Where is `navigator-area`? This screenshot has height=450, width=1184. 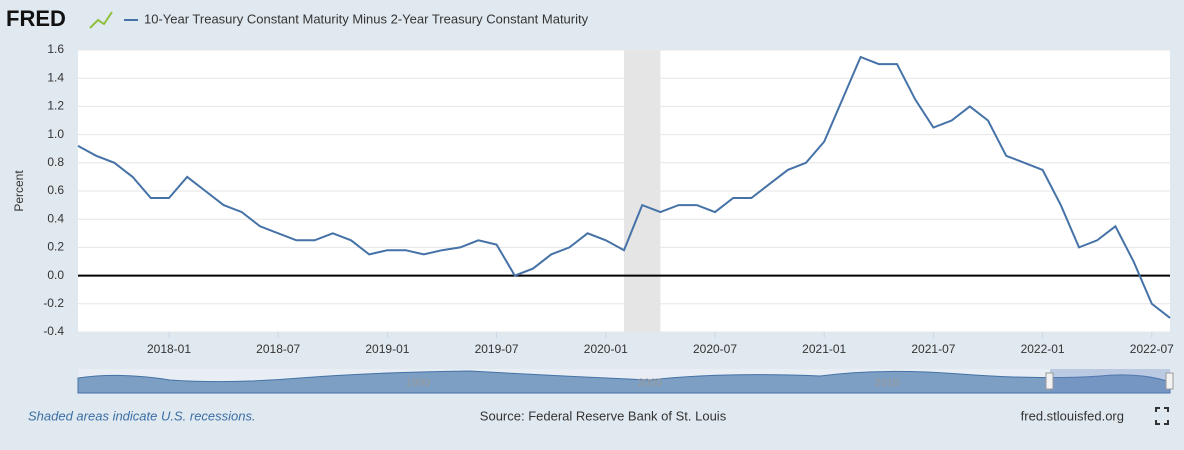
navigator-area is located at coordinates (624, 382).